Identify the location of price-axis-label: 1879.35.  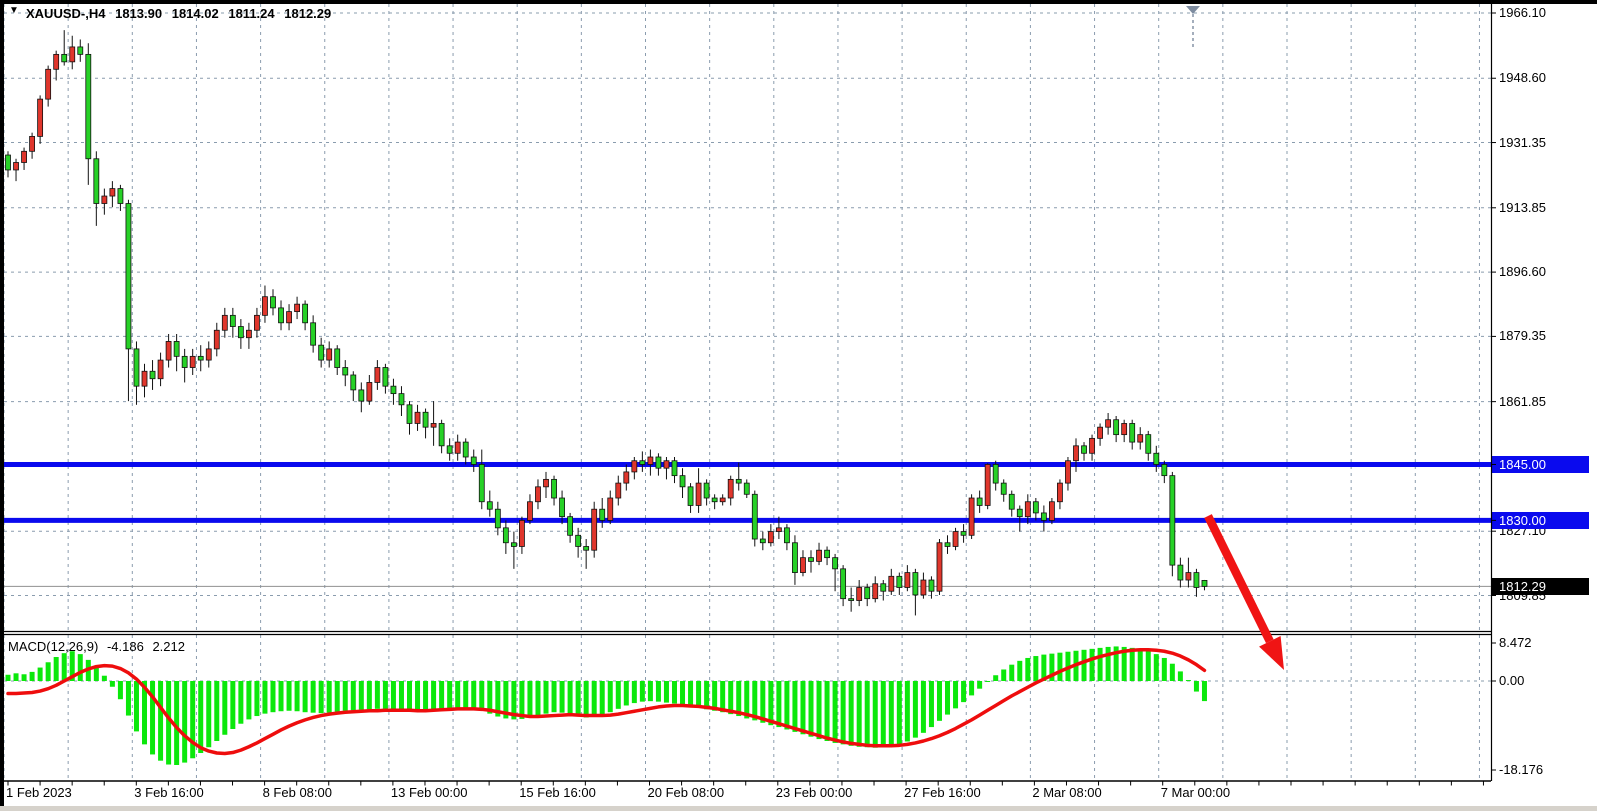
(1522, 336).